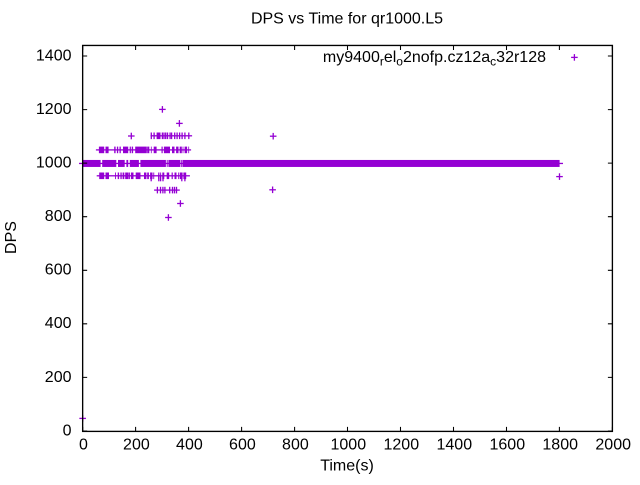 This screenshot has width=640, height=485. What do you see at coordinates (508, 445) in the screenshot?
I see `svg-text: 1600` at bounding box center [508, 445].